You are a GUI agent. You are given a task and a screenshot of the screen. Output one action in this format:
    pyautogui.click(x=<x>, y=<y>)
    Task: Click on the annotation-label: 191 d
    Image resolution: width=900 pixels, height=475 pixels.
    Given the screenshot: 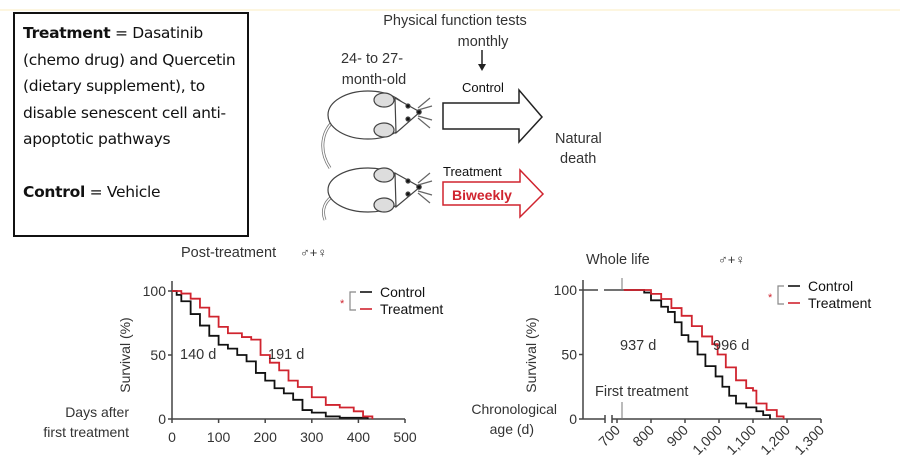 What is the action you would take?
    pyautogui.click(x=286, y=355)
    